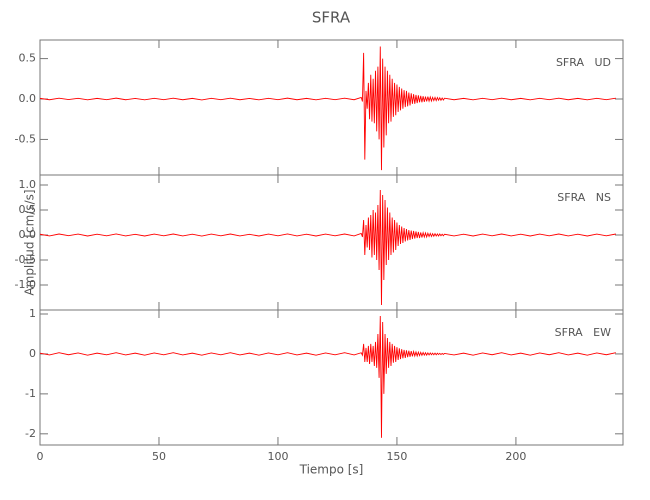  Describe the element at coordinates (583, 62) in the screenshot. I see `trace-label: SFRA UD` at that location.